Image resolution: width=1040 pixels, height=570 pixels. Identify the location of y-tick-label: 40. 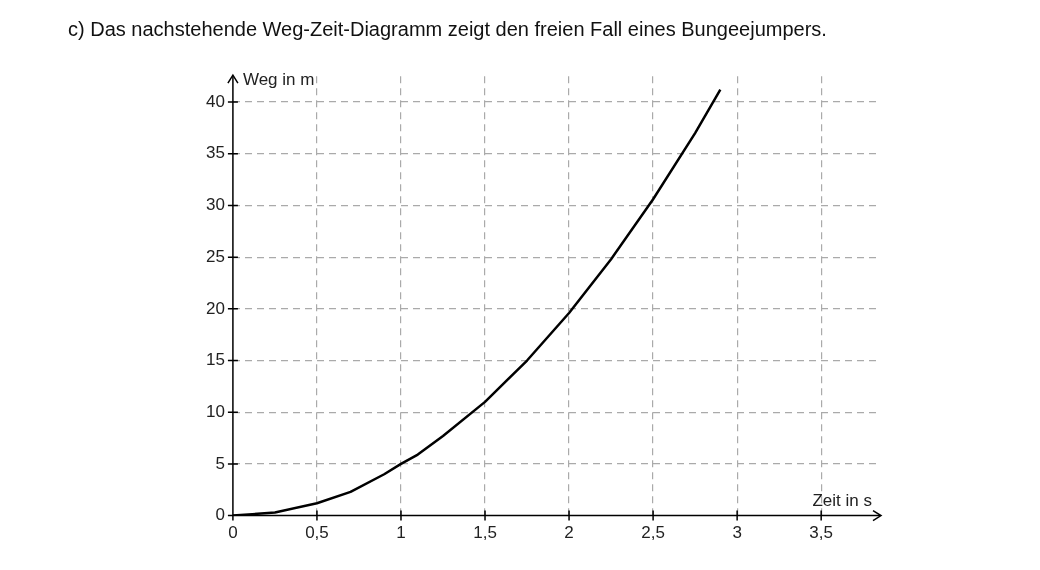
(215, 101).